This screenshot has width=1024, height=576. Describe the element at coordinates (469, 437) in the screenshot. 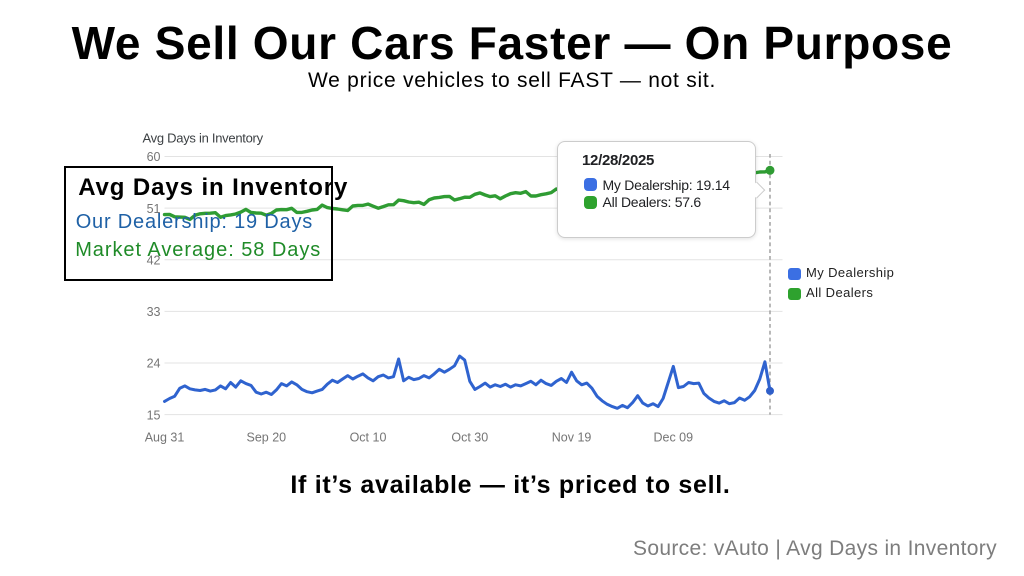

I see `svg-text: Oct 30` at that location.